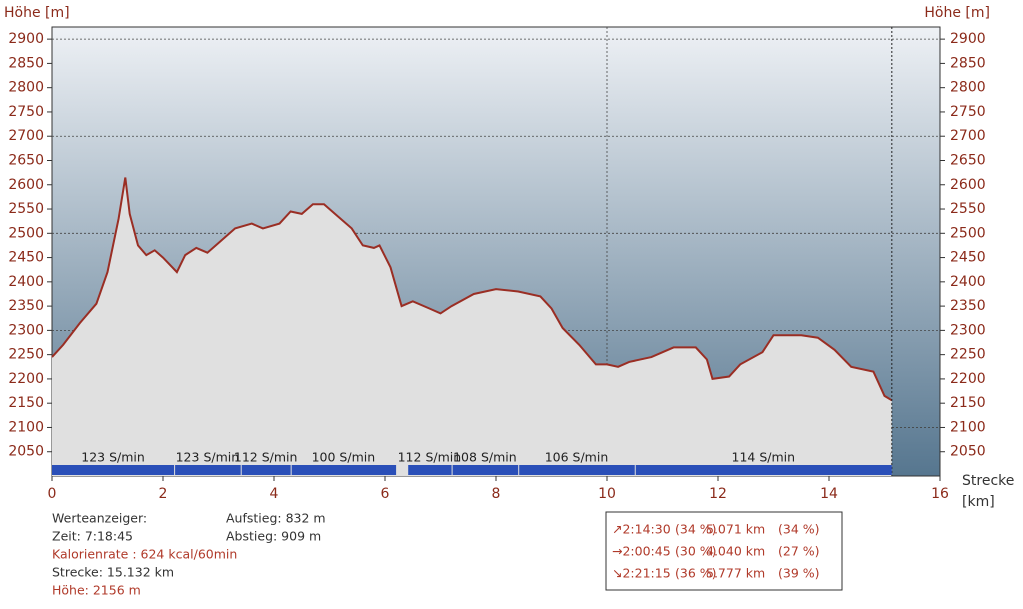 This screenshot has width=1023, height=609. I want to click on y-tick-label: 2550, so click(26, 209).